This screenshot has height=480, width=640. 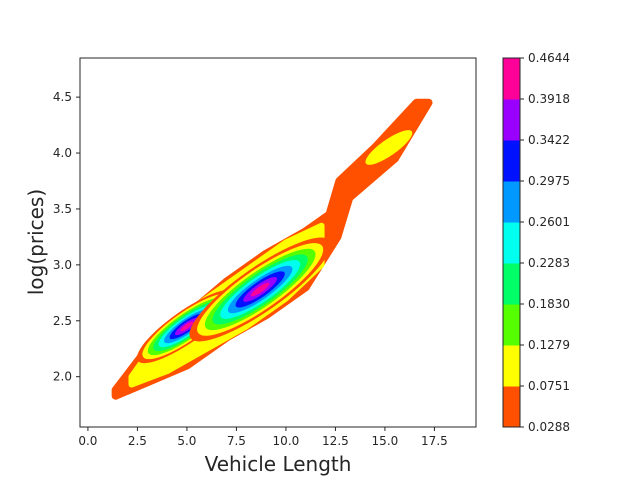 I want to click on colorbar-tick-label: 0.3422, so click(x=549, y=140).